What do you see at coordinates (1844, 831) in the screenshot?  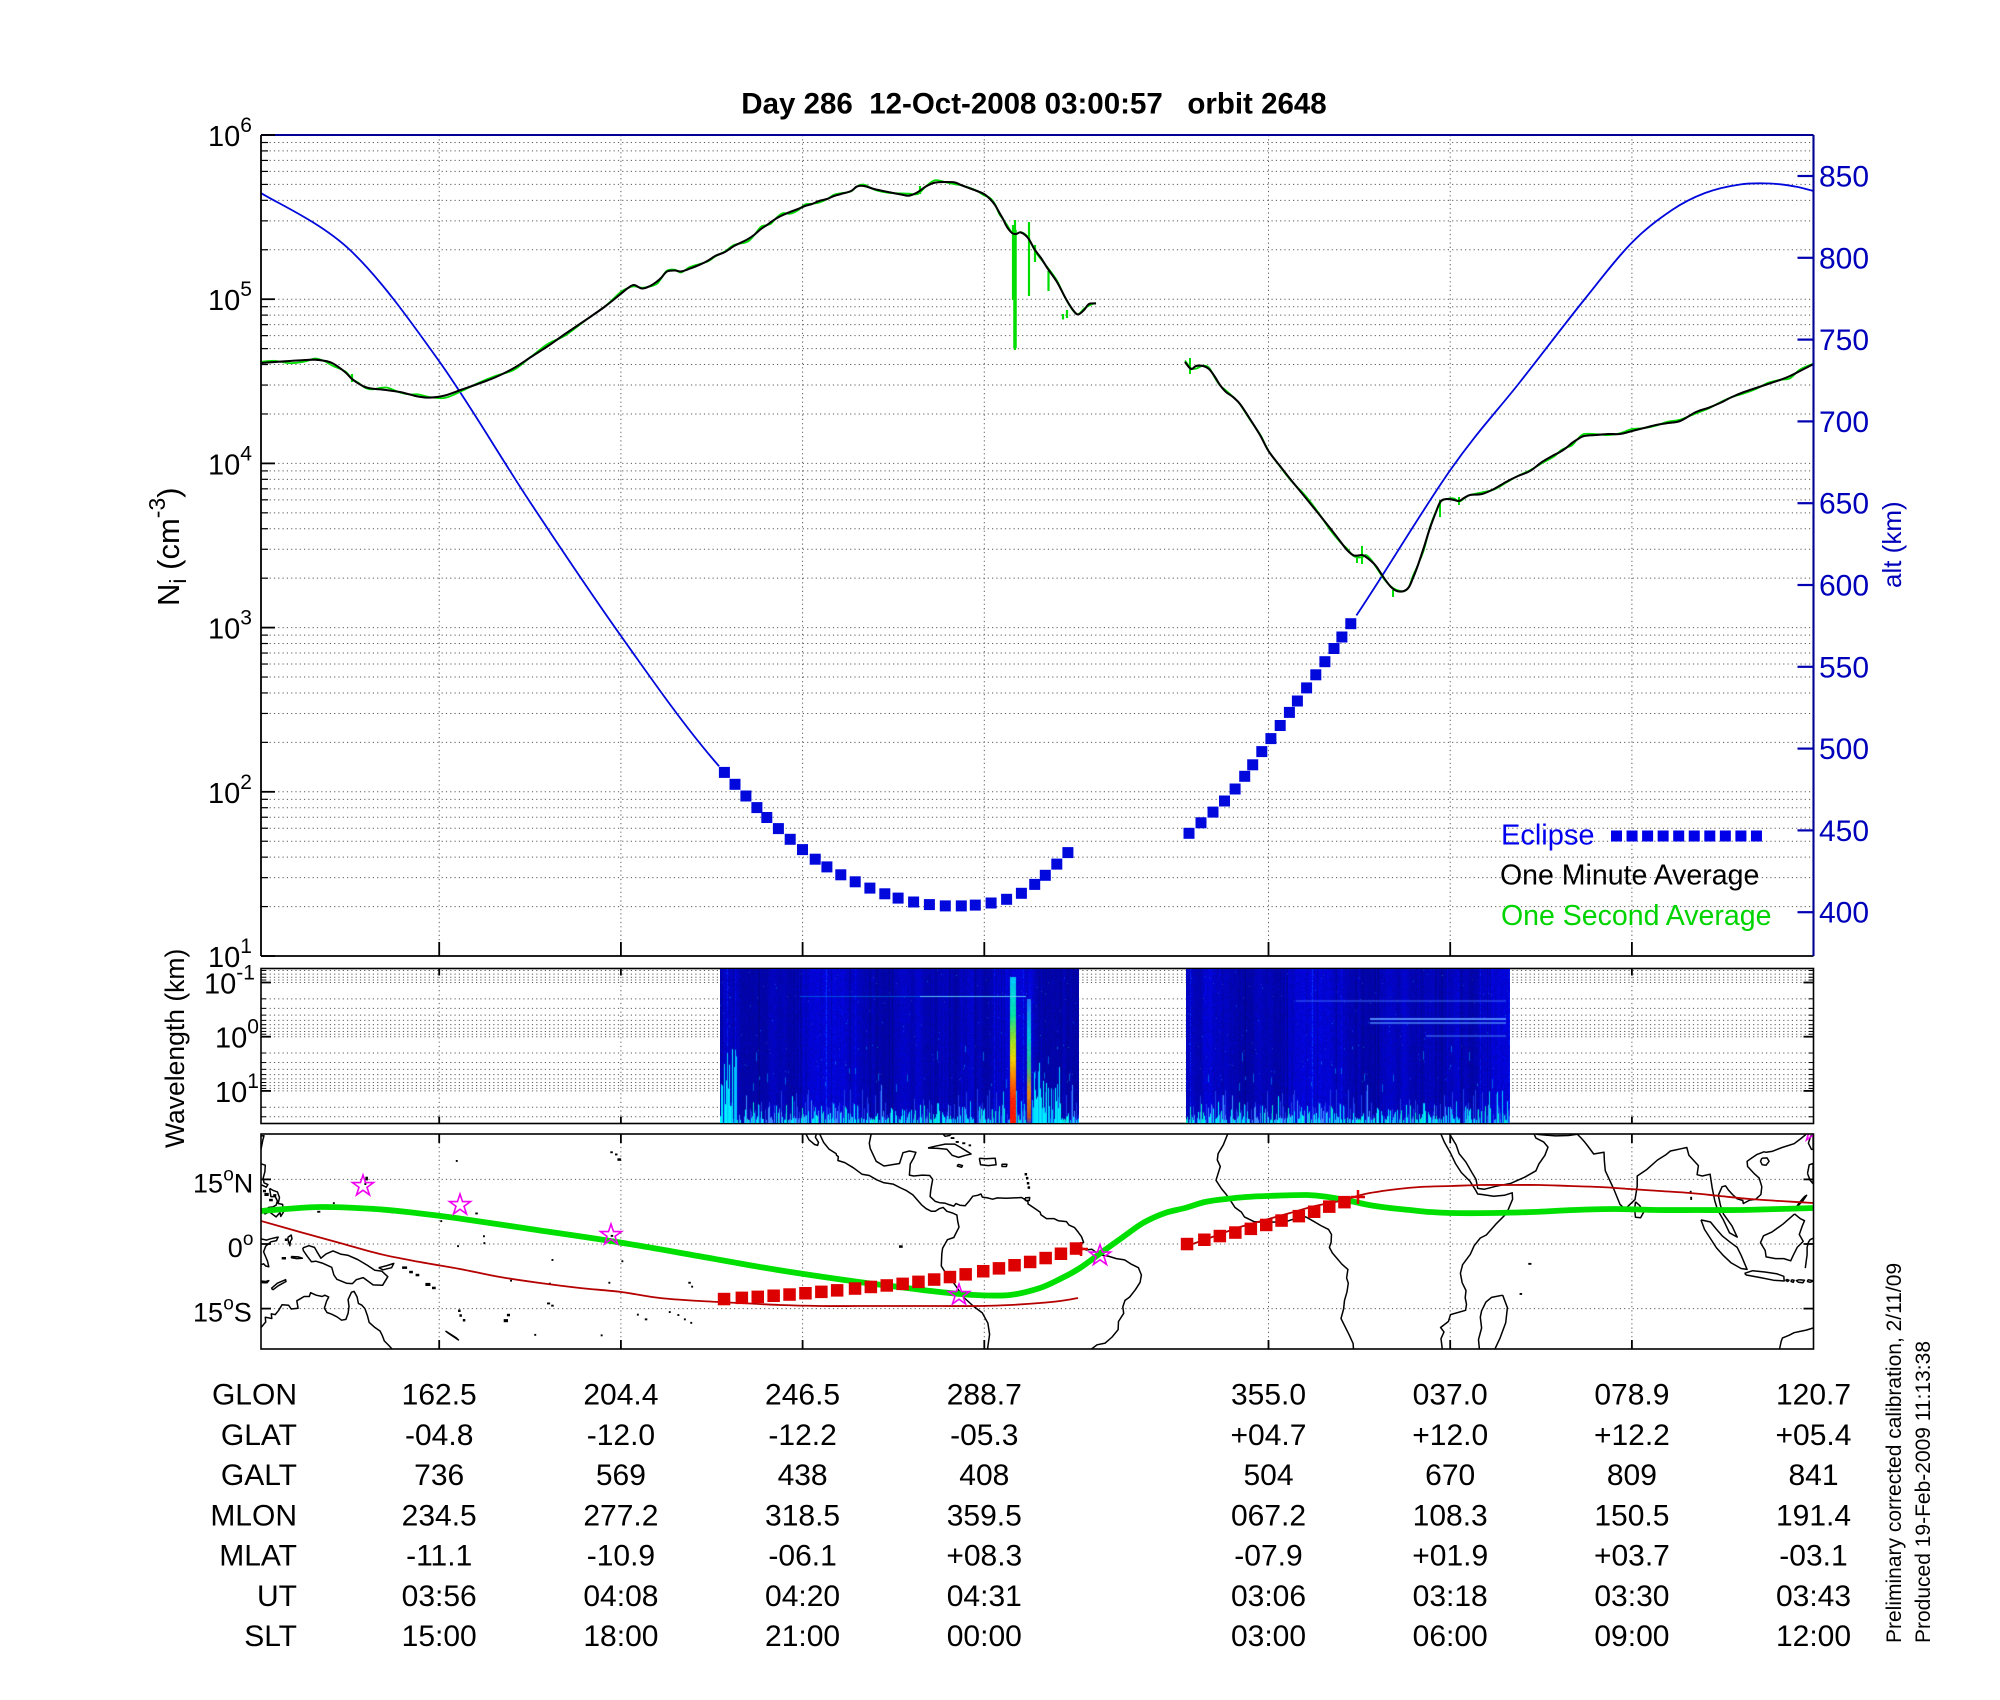 I see `svg-text: 450` at bounding box center [1844, 831].